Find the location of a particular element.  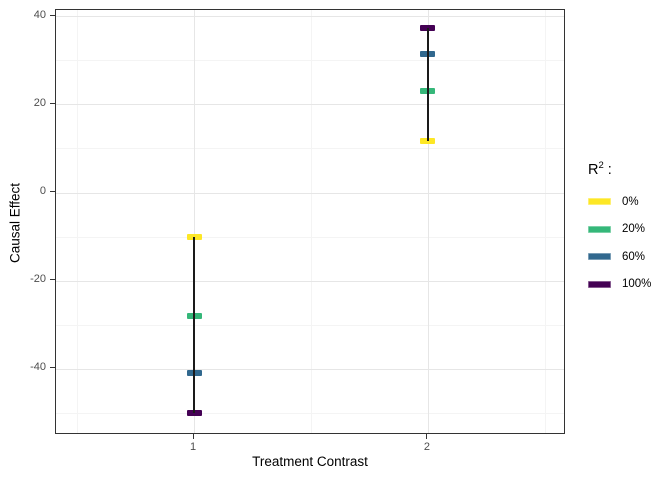

x-tick-label: 1 is located at coordinates (193, 447).